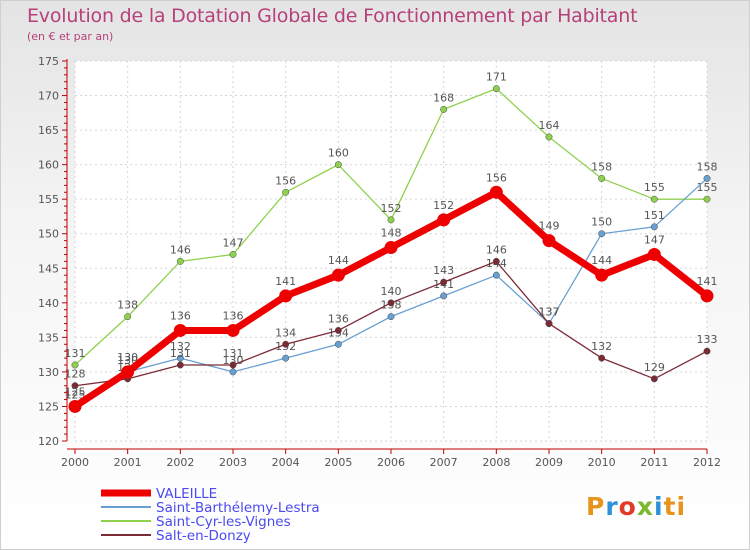 This screenshot has width=750, height=550. What do you see at coordinates (707, 281) in the screenshot?
I see `data-label: 141` at bounding box center [707, 281].